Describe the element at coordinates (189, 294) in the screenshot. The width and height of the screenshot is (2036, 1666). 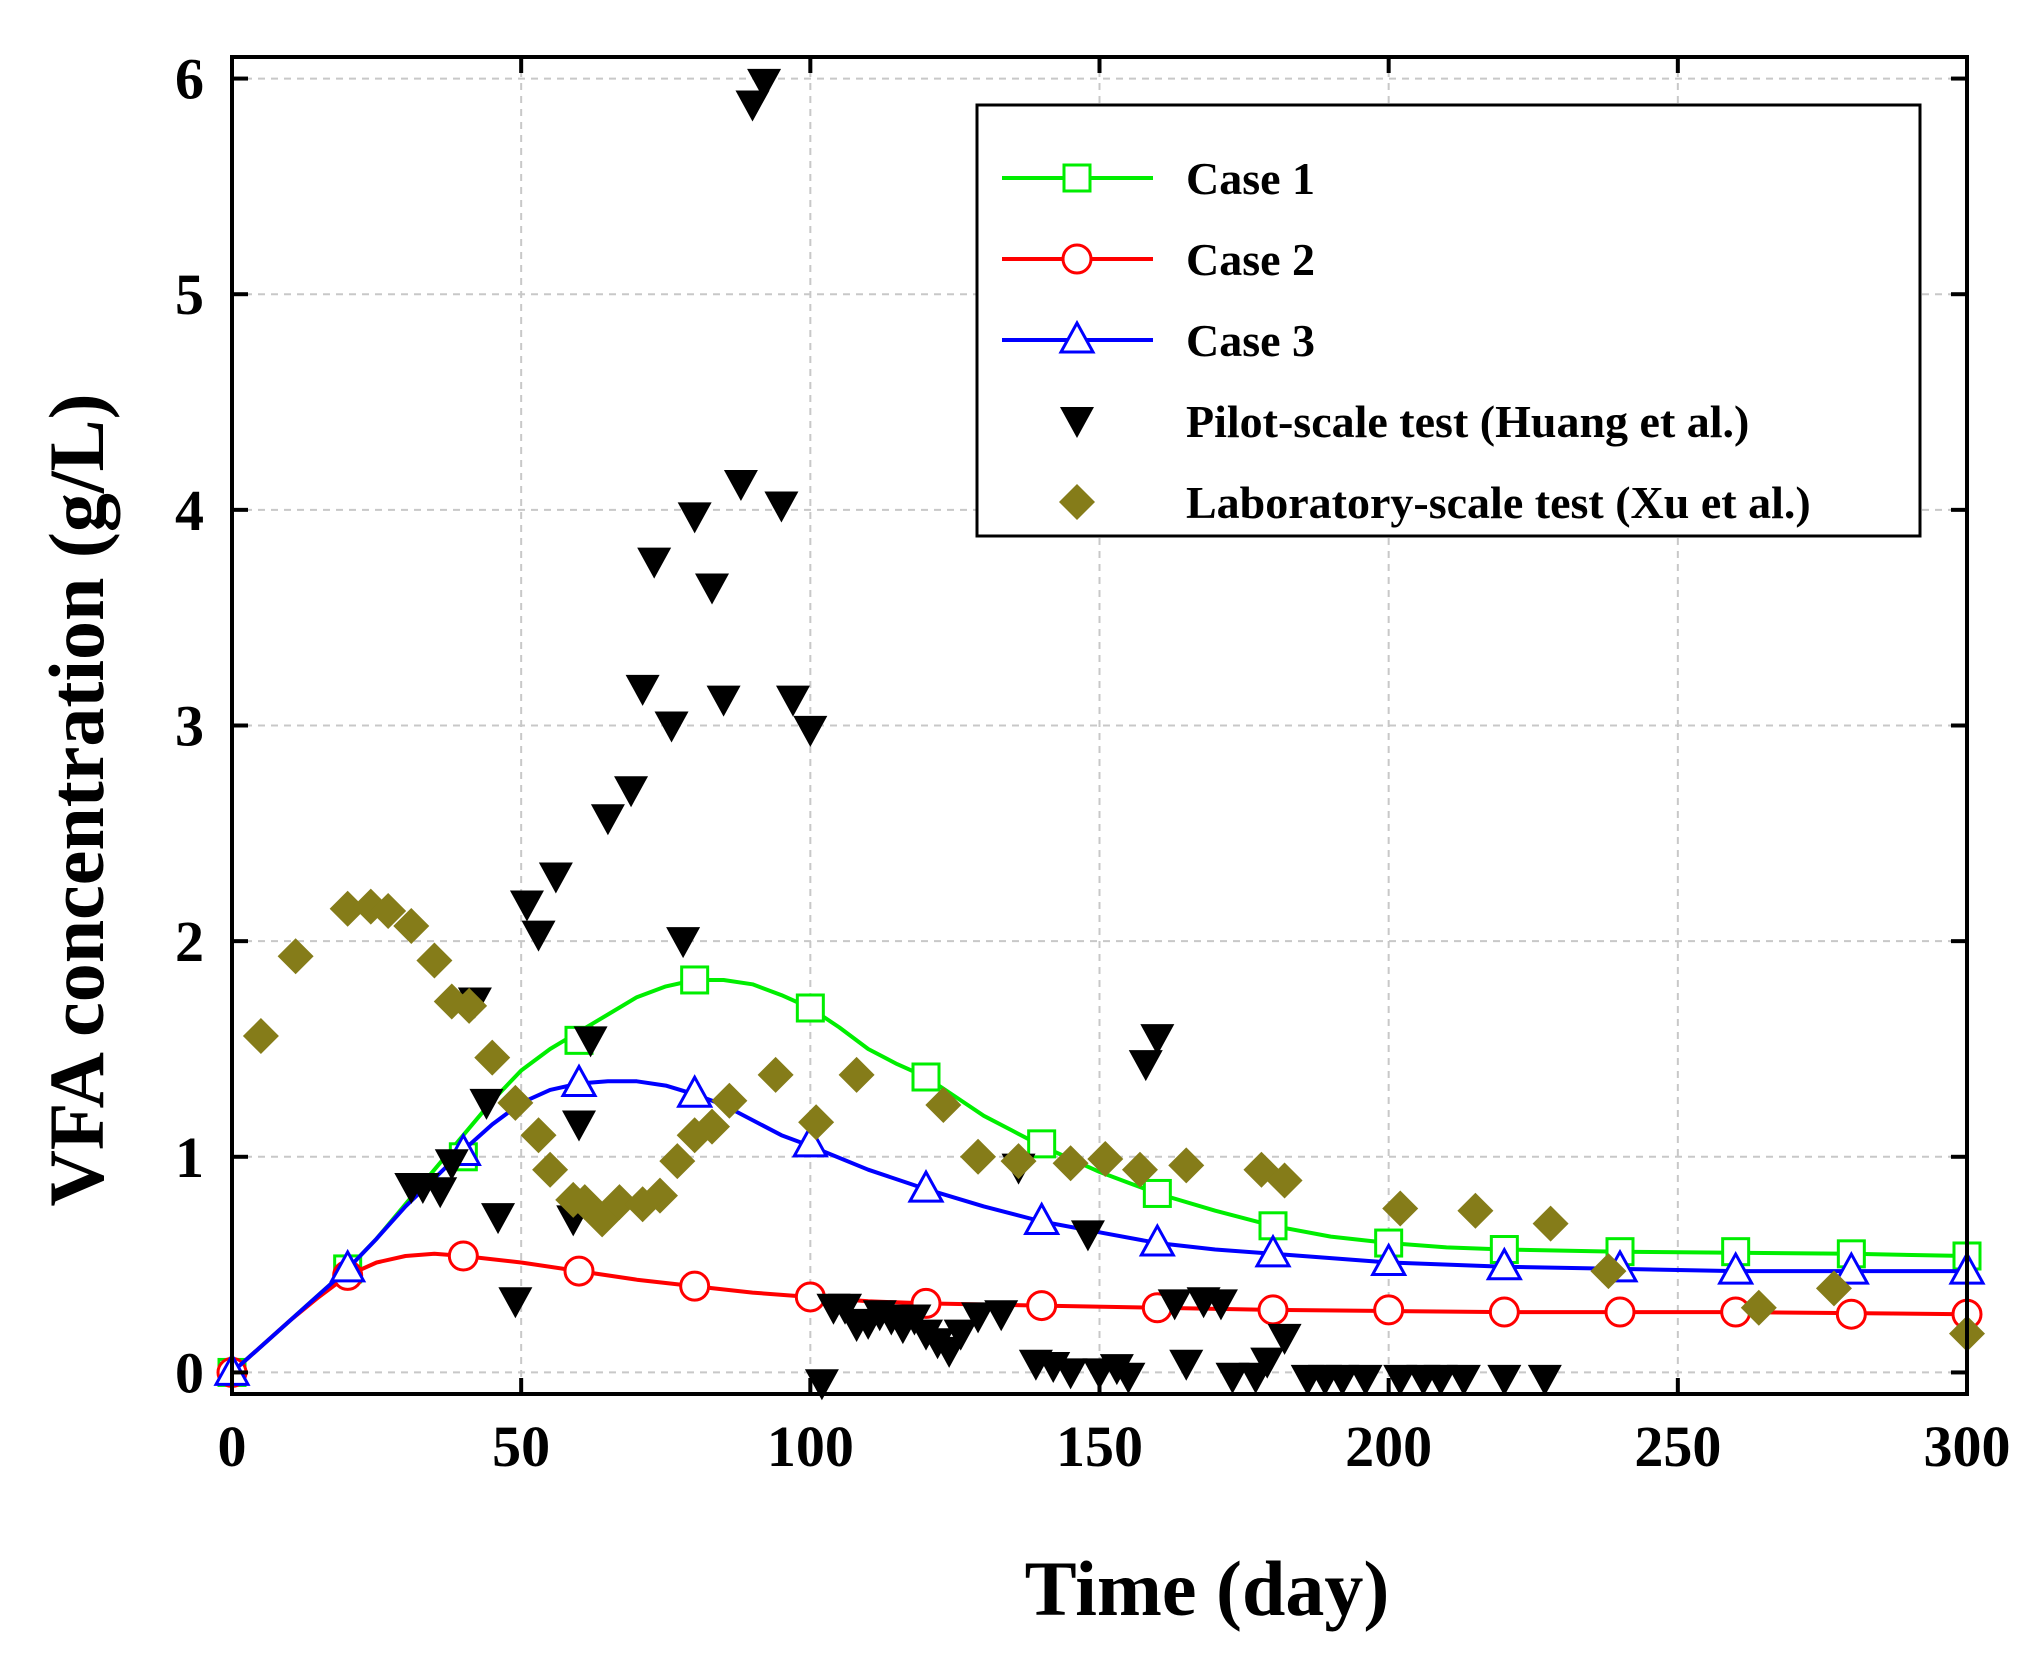
I see `y-tick-label-5: 5` at that location.